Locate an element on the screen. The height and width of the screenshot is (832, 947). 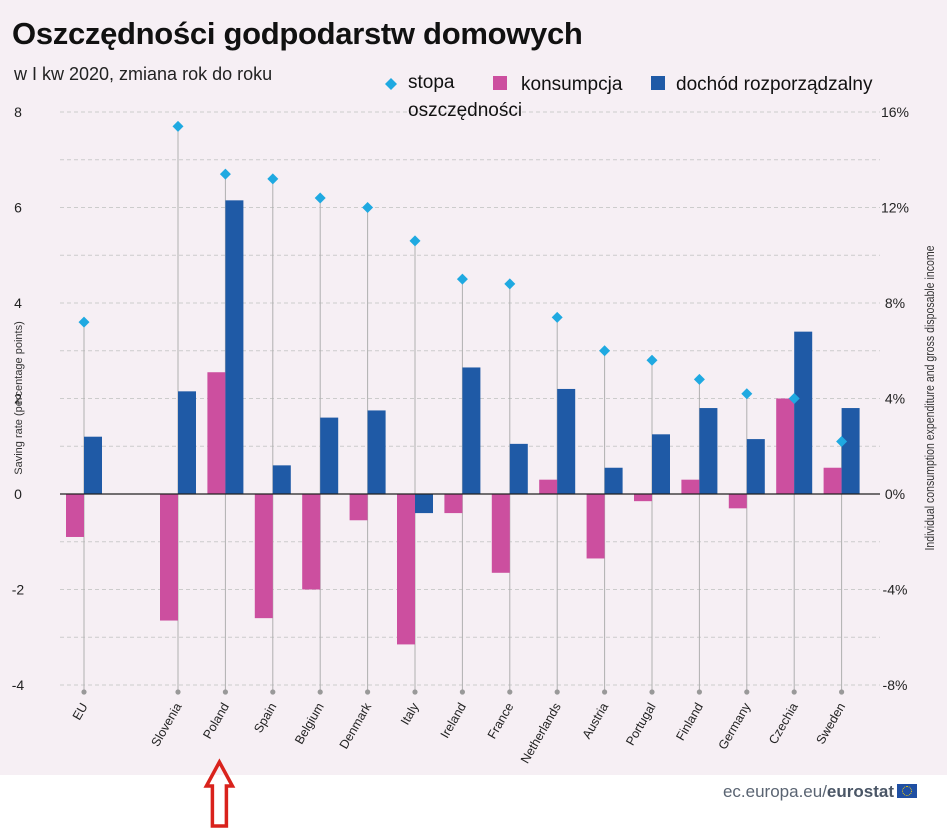
chart-subtitle: w I kw 2020, zmiana rok do roku is located at coordinates (143, 74).